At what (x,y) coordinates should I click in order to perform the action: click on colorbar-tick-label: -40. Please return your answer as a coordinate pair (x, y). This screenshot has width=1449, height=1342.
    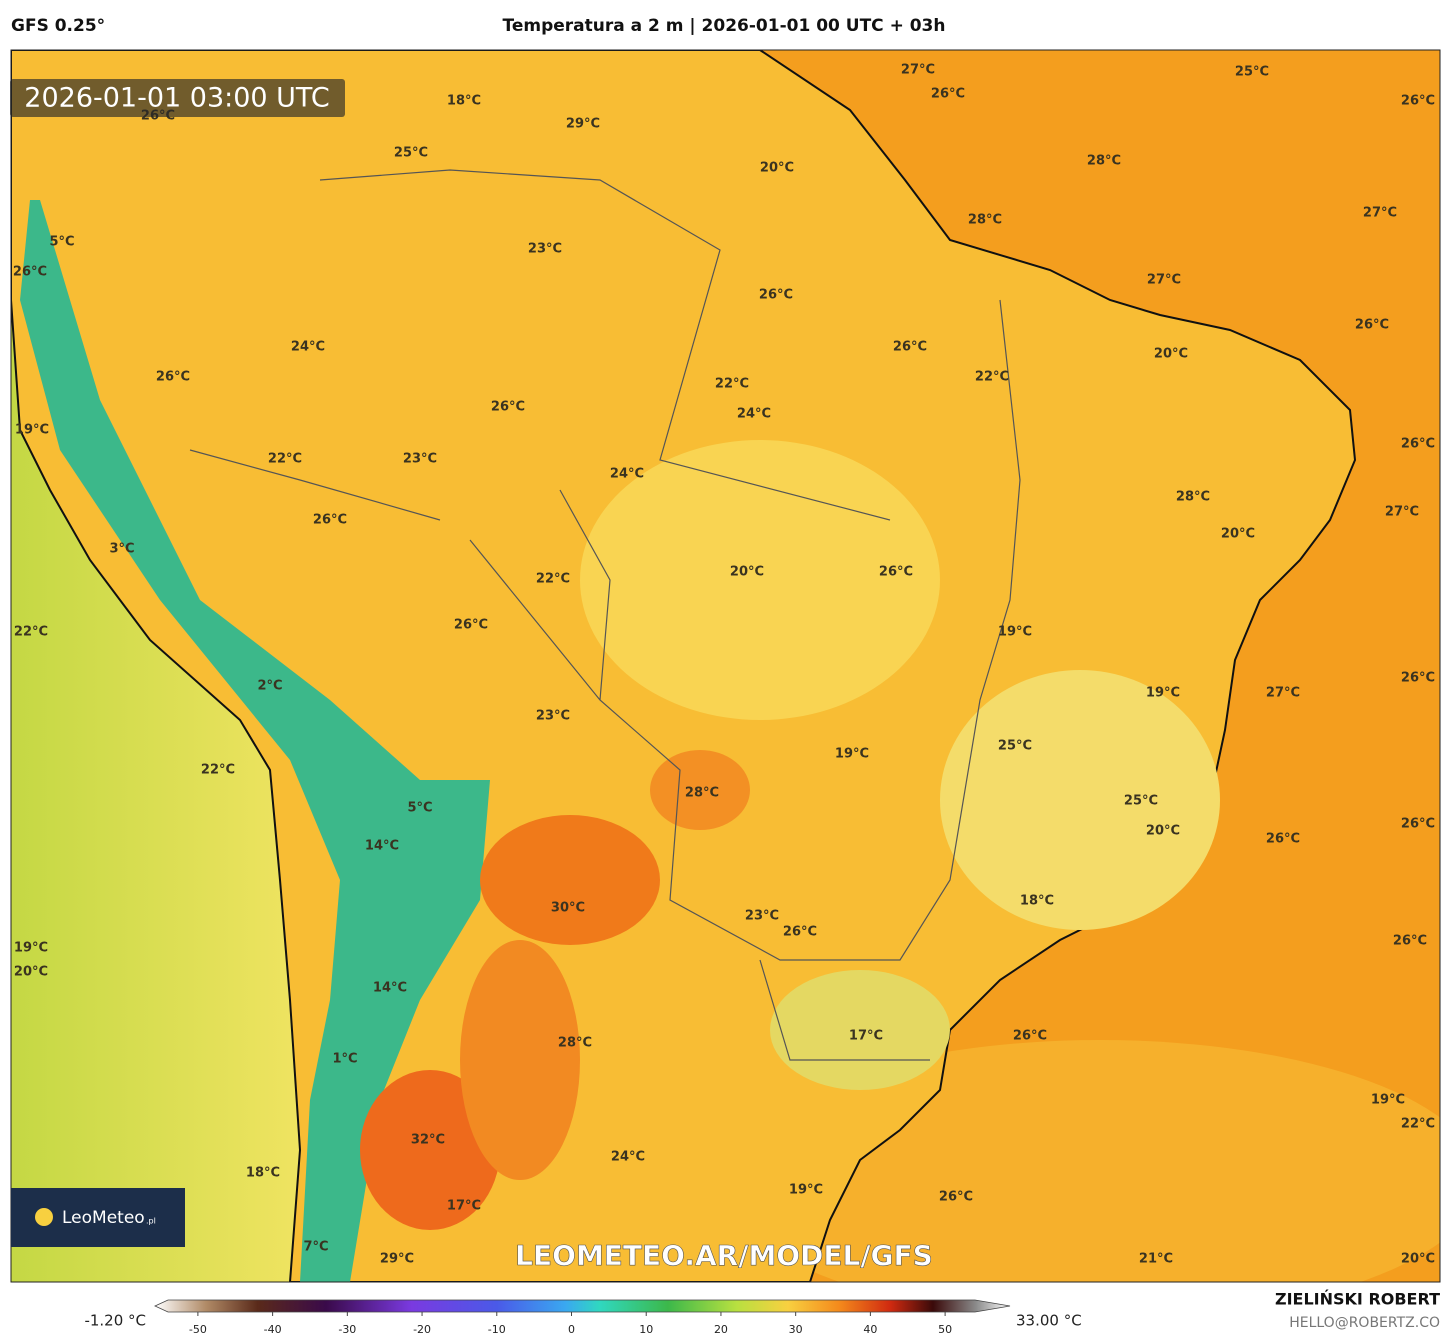
    Looking at the image, I should click on (273, 1329).